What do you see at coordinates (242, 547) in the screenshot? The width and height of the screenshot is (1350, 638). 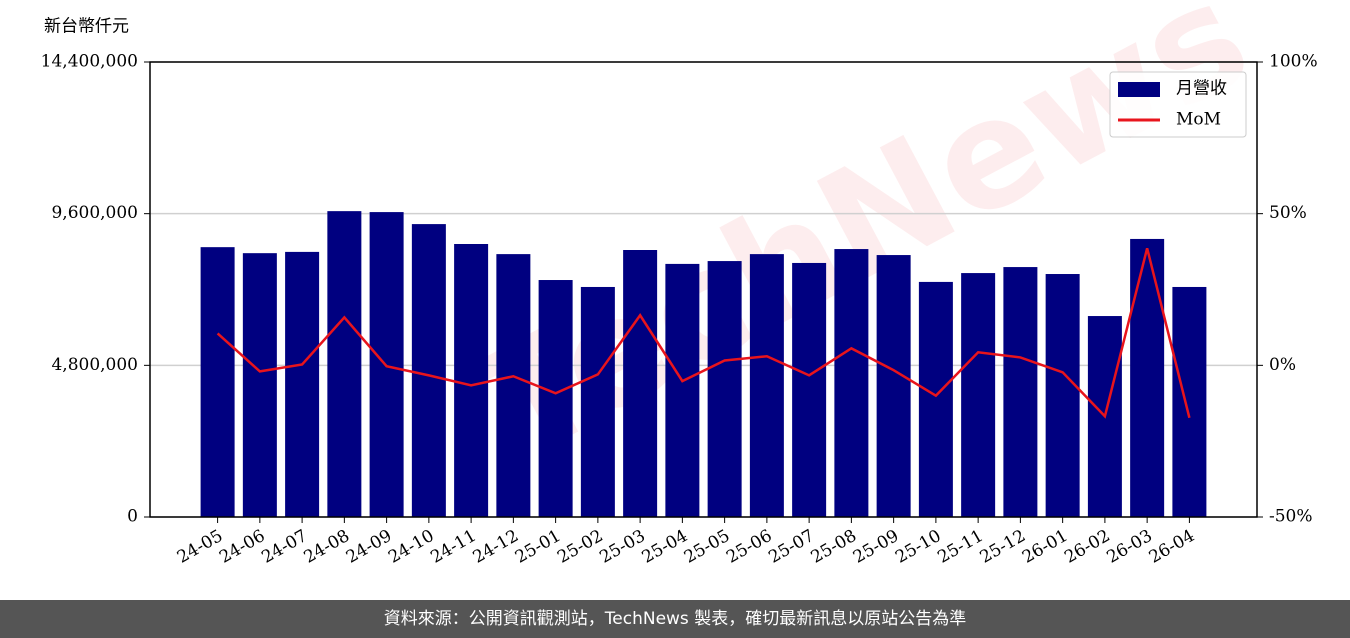 I see `x-tick-label: 24-06` at bounding box center [242, 547].